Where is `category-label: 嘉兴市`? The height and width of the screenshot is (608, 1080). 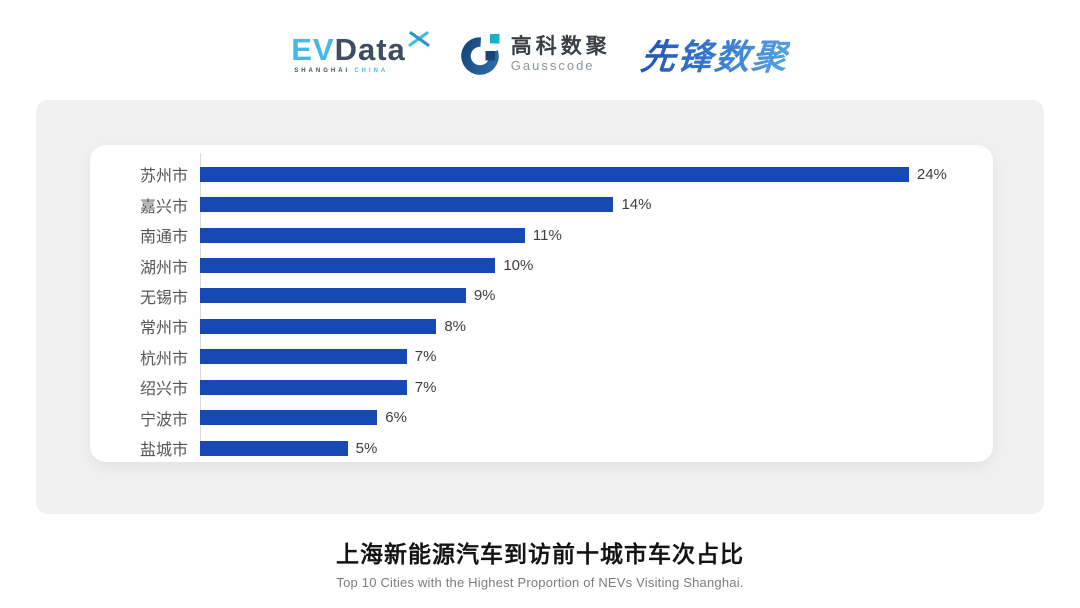
category-label: 嘉兴市 is located at coordinates (163, 207).